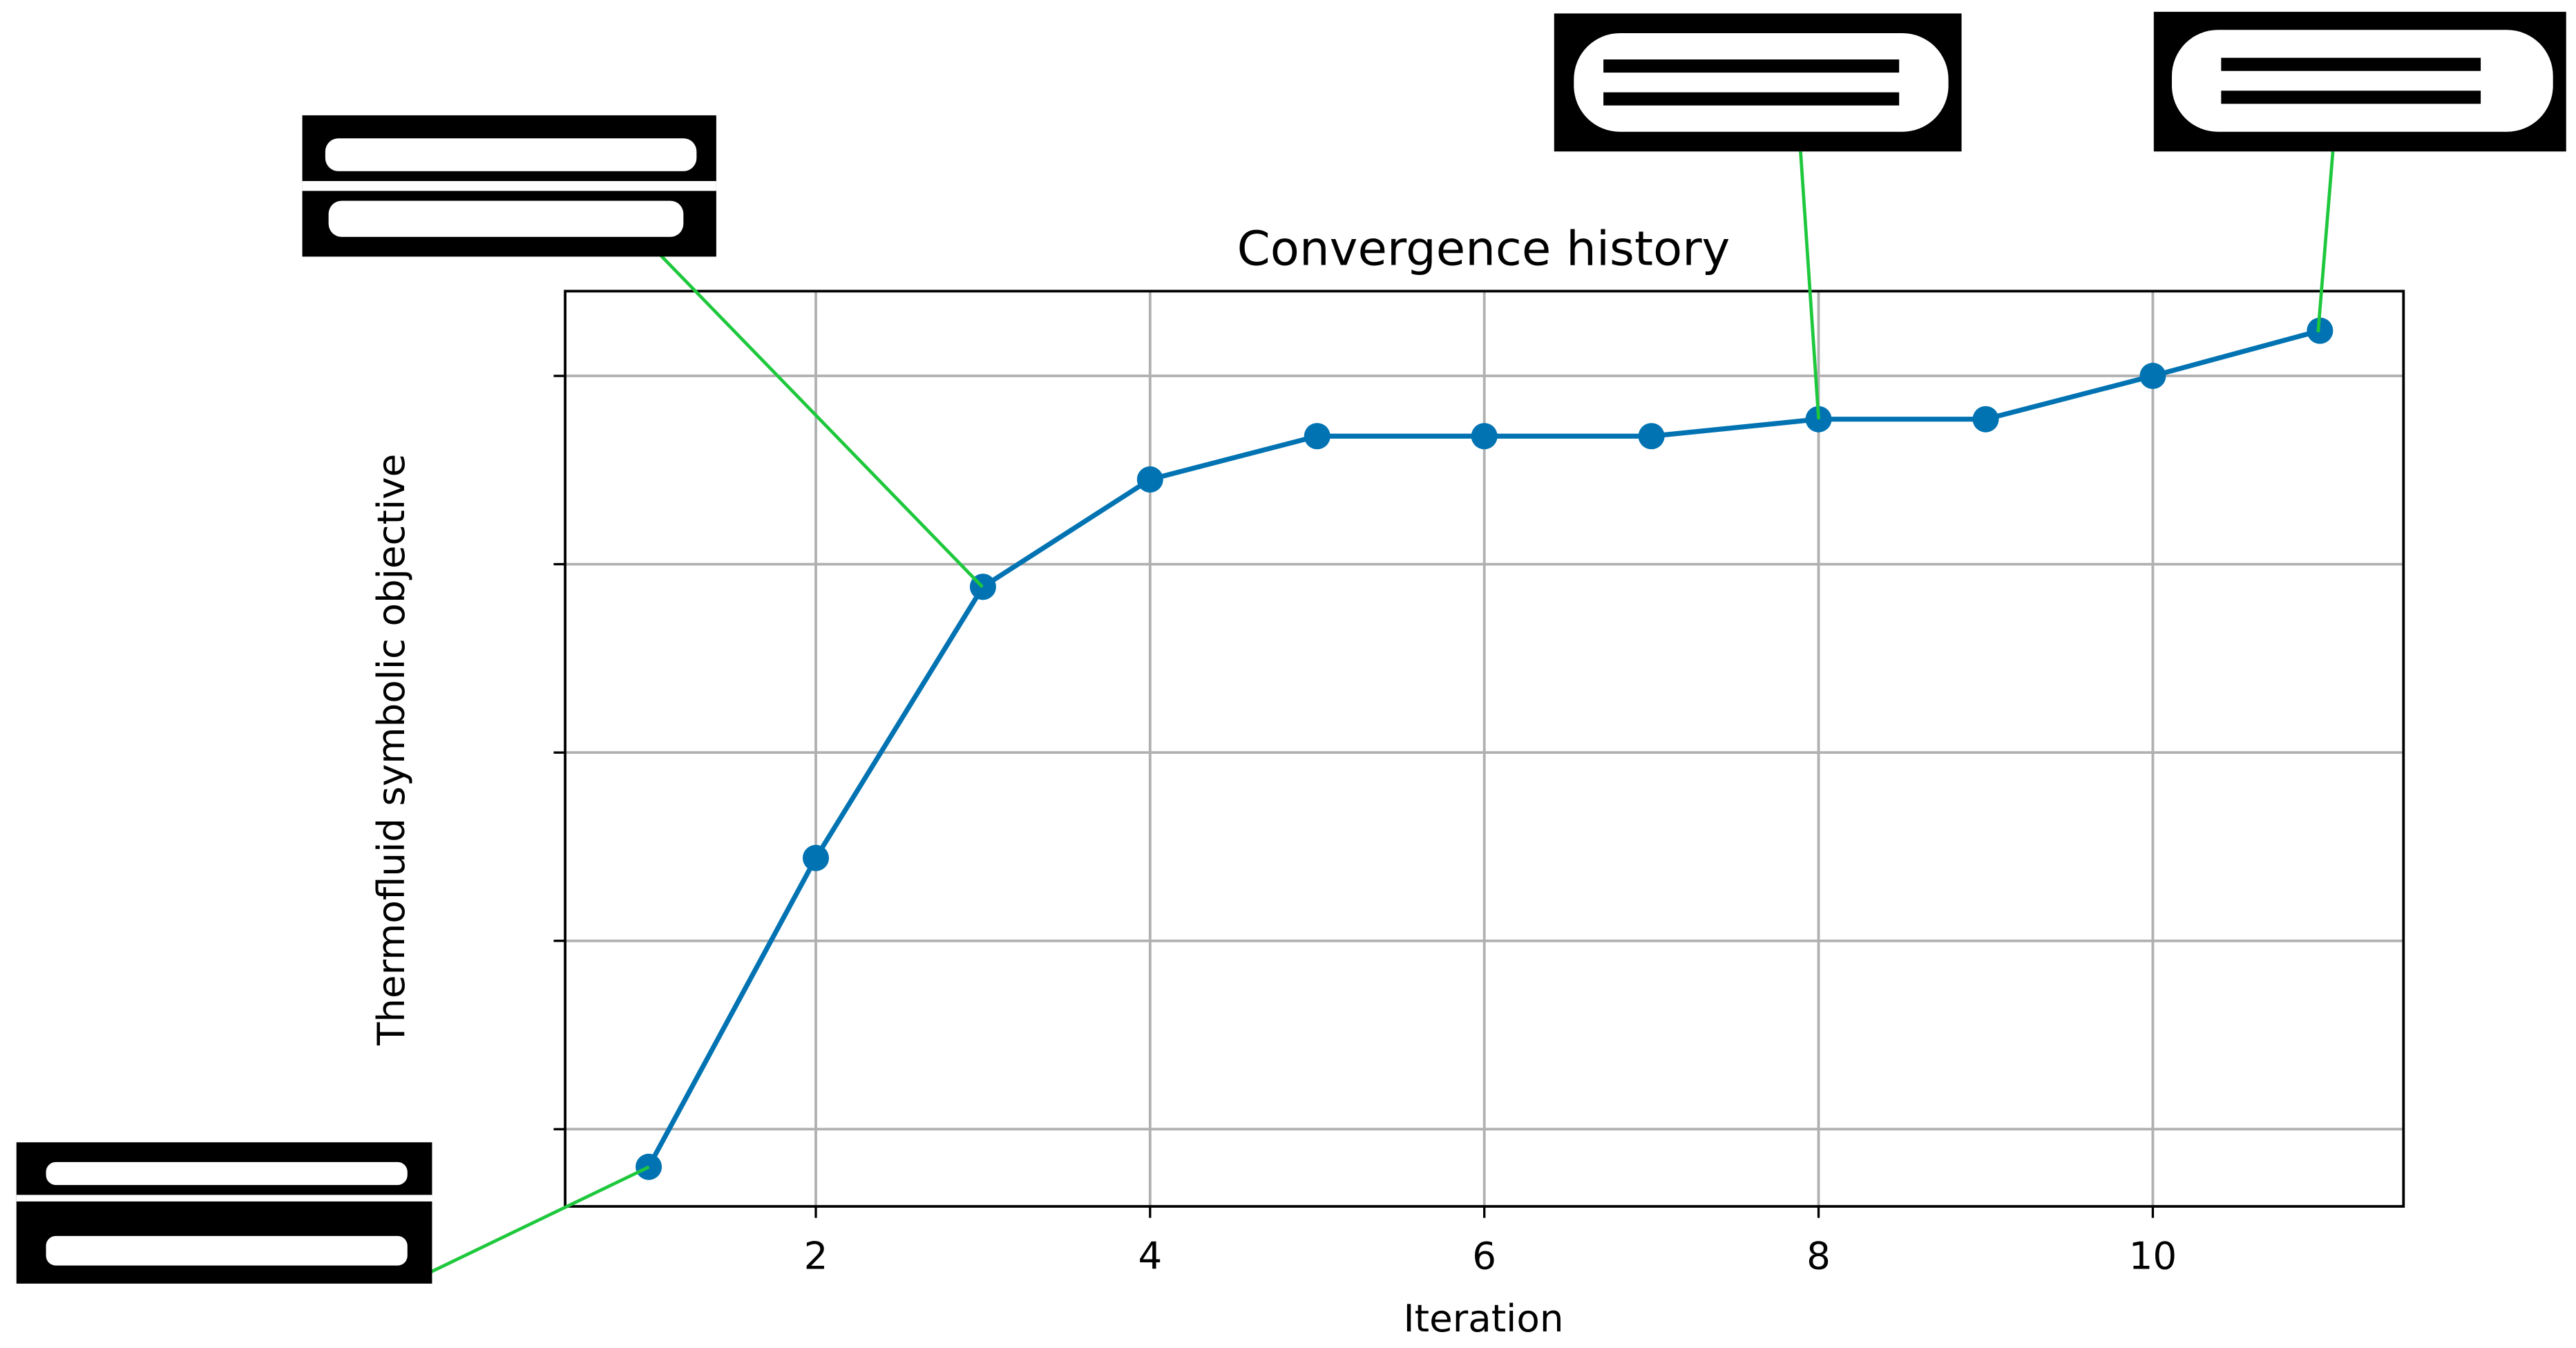 The height and width of the screenshot is (1348, 2576). I want to click on x-tick-label: 2, so click(816, 1255).